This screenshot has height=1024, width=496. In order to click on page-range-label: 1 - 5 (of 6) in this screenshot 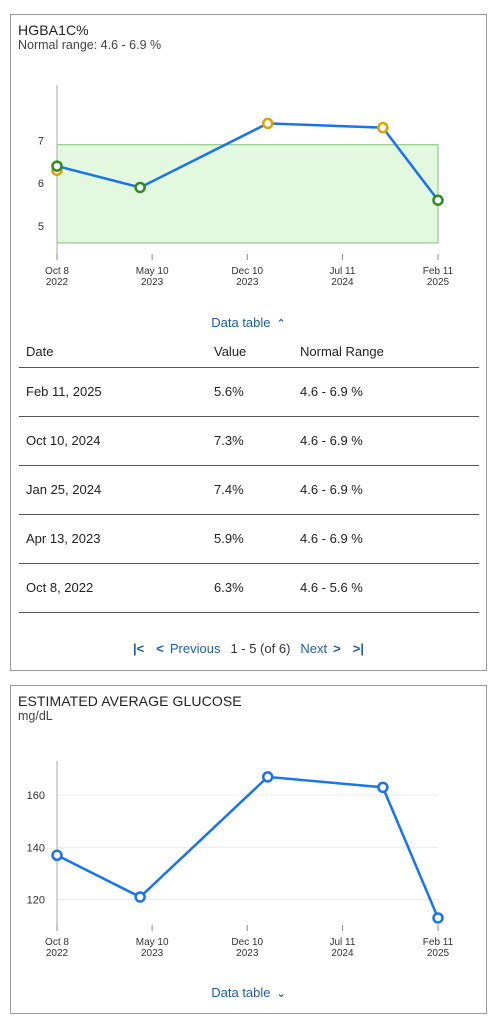, I will do `click(260, 648)`.